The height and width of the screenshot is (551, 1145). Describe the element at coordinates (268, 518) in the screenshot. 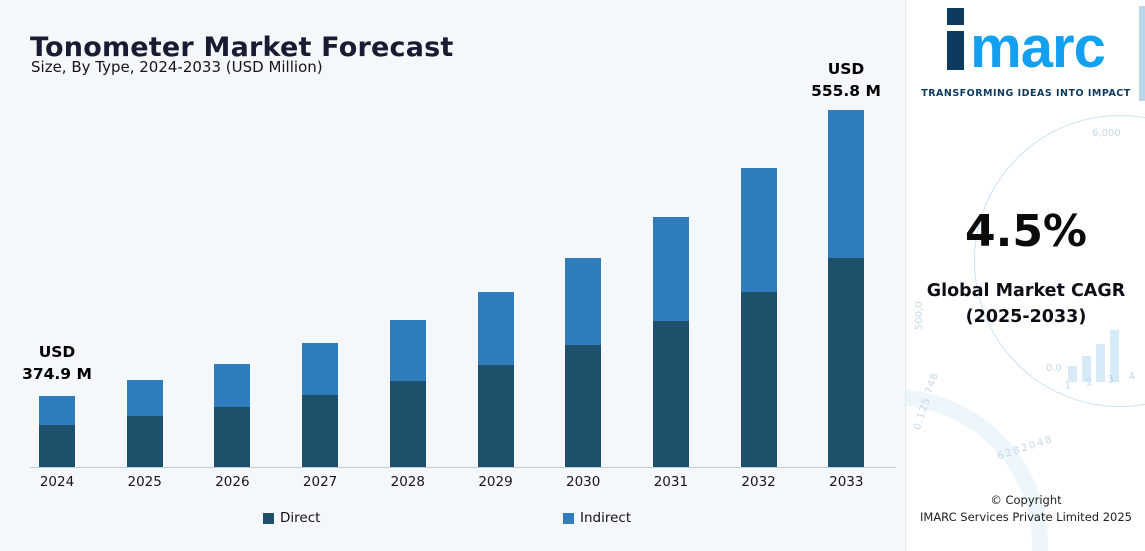

I see `legend-swatch-direct` at that location.